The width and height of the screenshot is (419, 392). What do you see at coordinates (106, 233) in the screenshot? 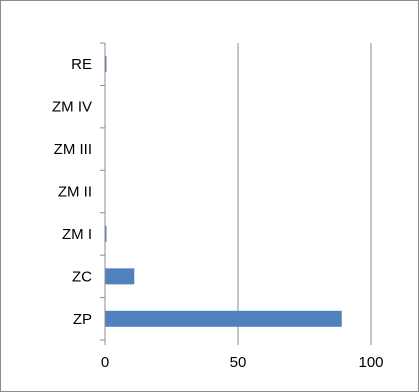
I see `bar-zm-i` at bounding box center [106, 233].